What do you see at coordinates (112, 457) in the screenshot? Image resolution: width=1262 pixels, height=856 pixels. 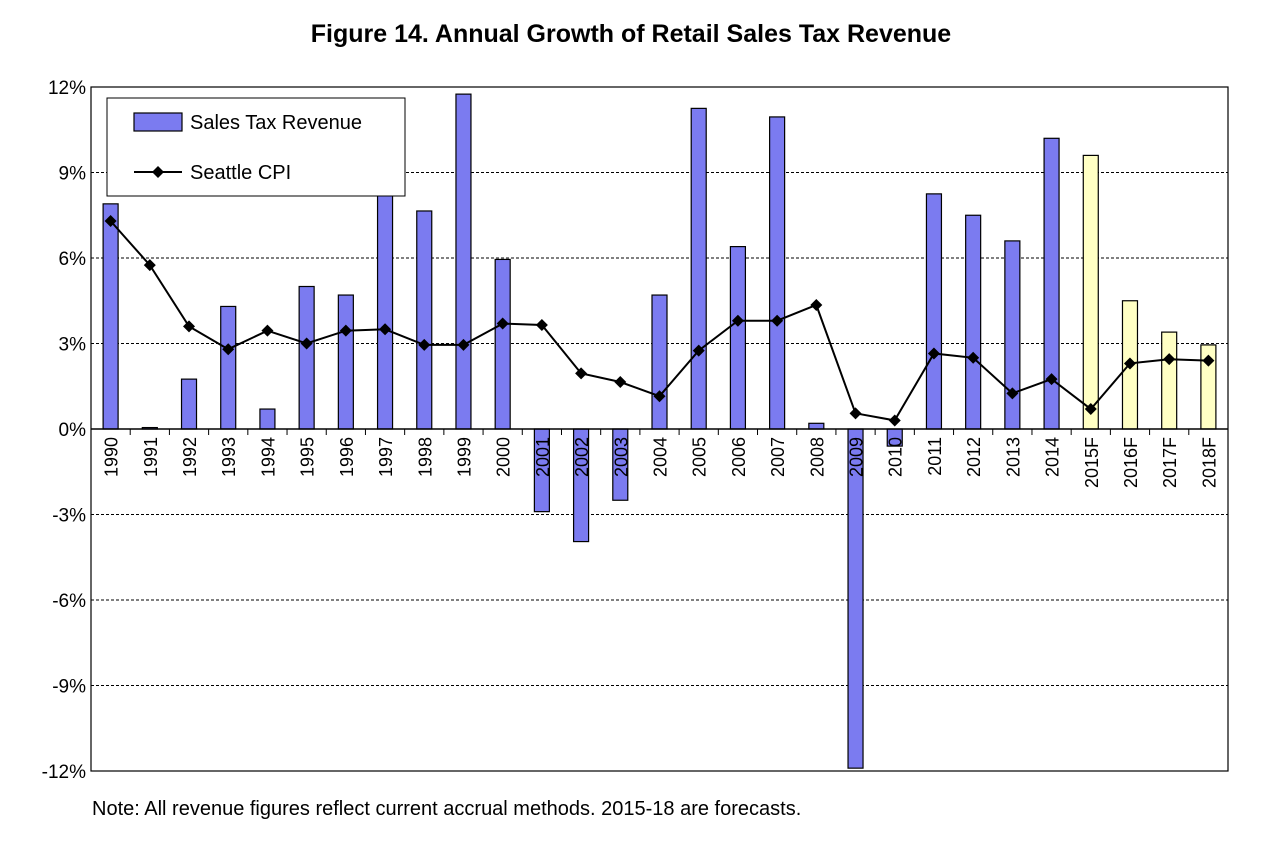 I see `x-tick-label: 1990` at bounding box center [112, 457].